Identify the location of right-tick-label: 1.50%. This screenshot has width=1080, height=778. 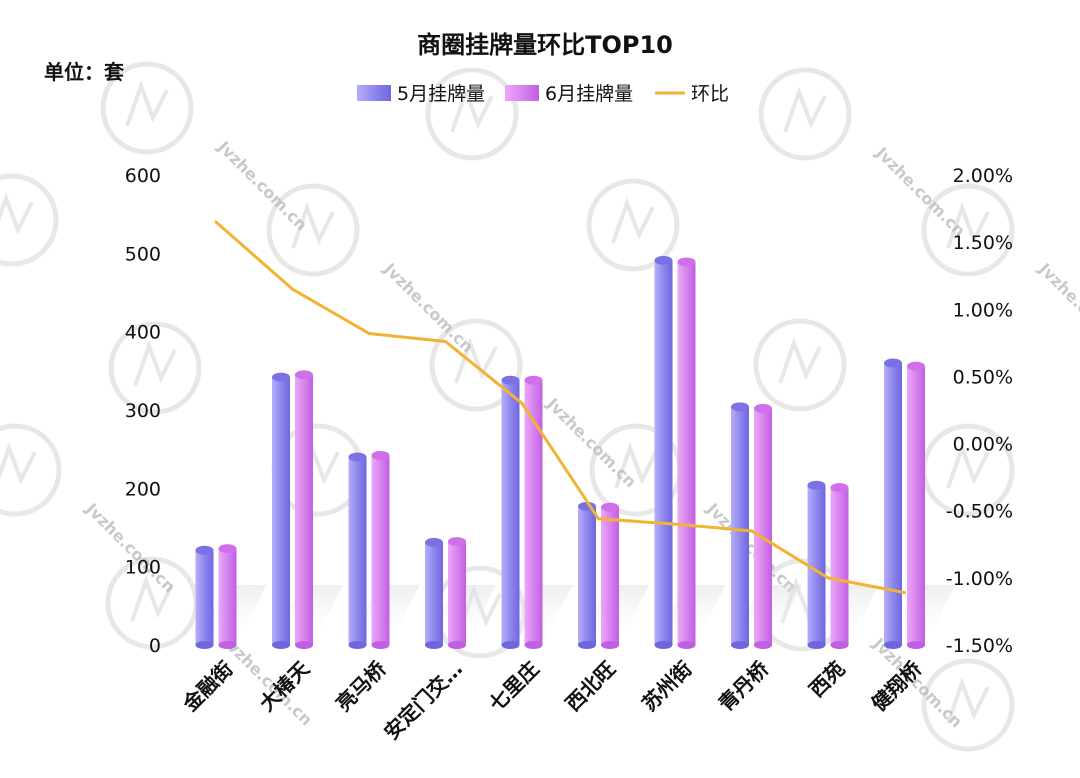
(983, 243).